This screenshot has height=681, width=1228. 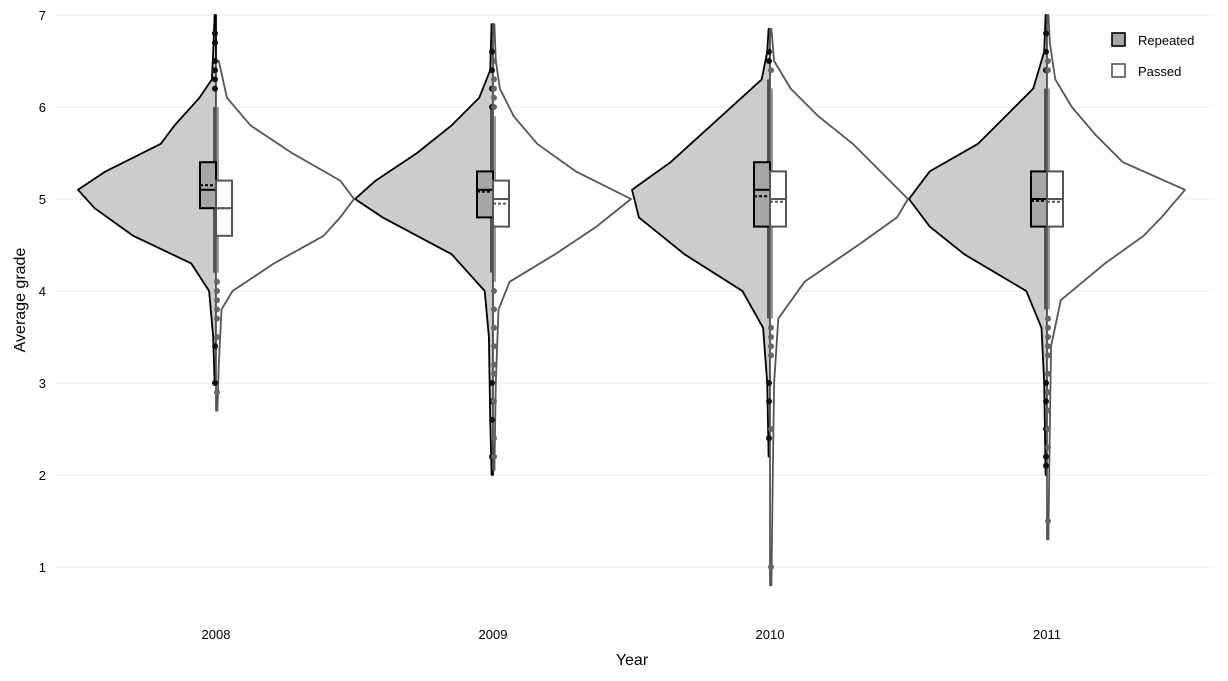 What do you see at coordinates (42, 383) in the screenshot?
I see `y-tick-label: 3` at bounding box center [42, 383].